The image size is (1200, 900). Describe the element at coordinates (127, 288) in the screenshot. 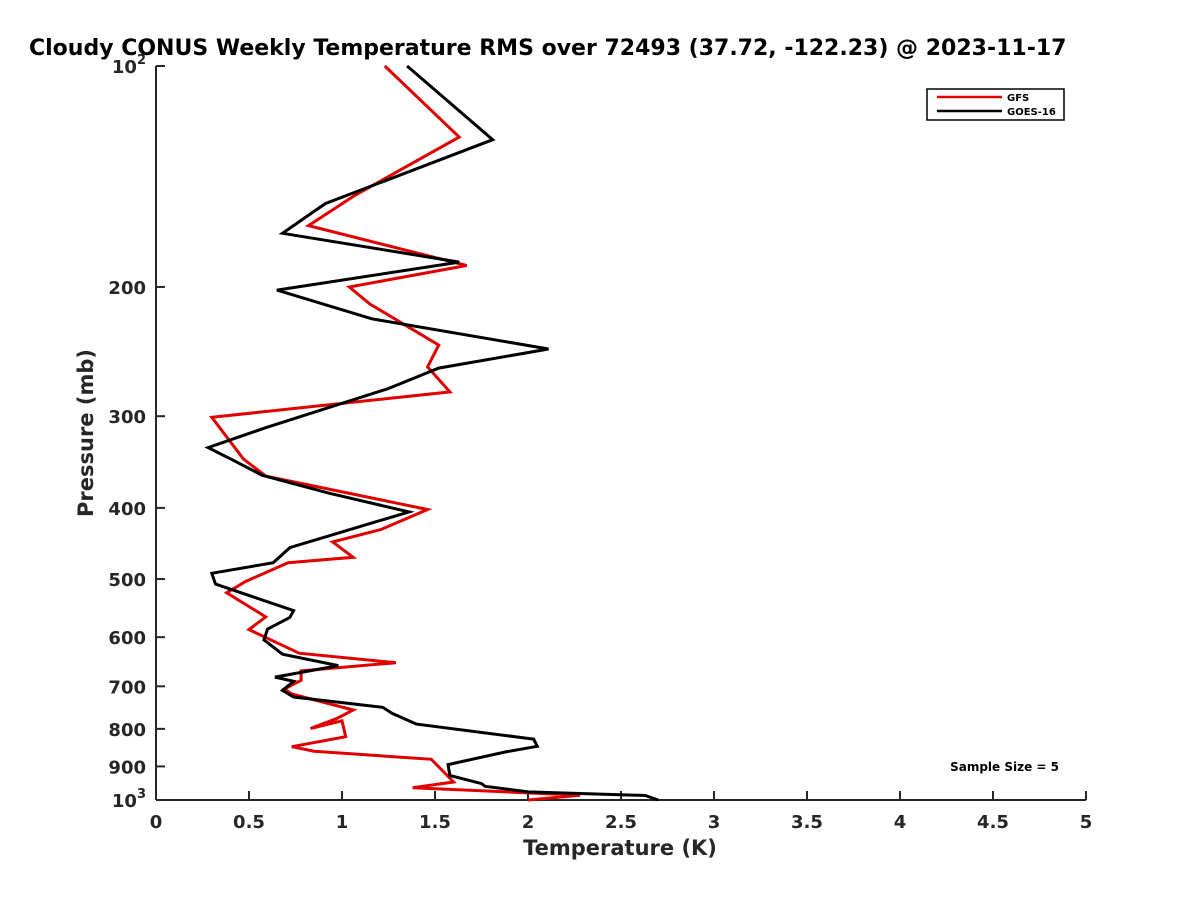

I see `y-tick-label: 200` at that location.